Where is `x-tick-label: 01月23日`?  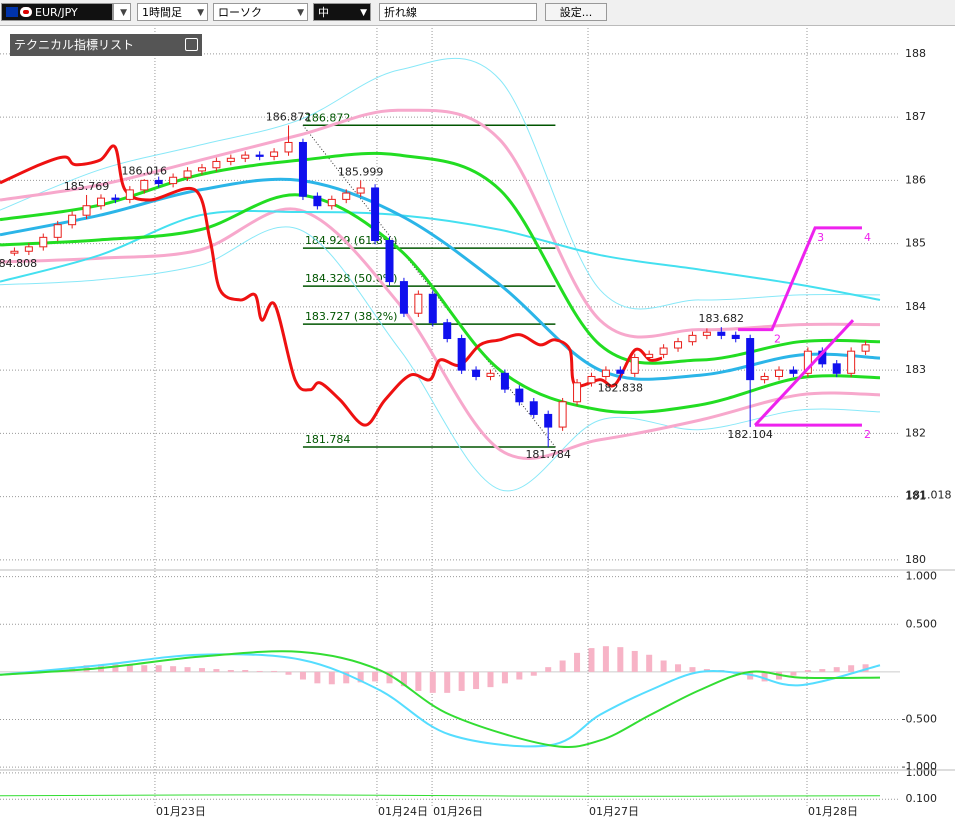
x-tick-label: 01月23日 is located at coordinates (181, 811).